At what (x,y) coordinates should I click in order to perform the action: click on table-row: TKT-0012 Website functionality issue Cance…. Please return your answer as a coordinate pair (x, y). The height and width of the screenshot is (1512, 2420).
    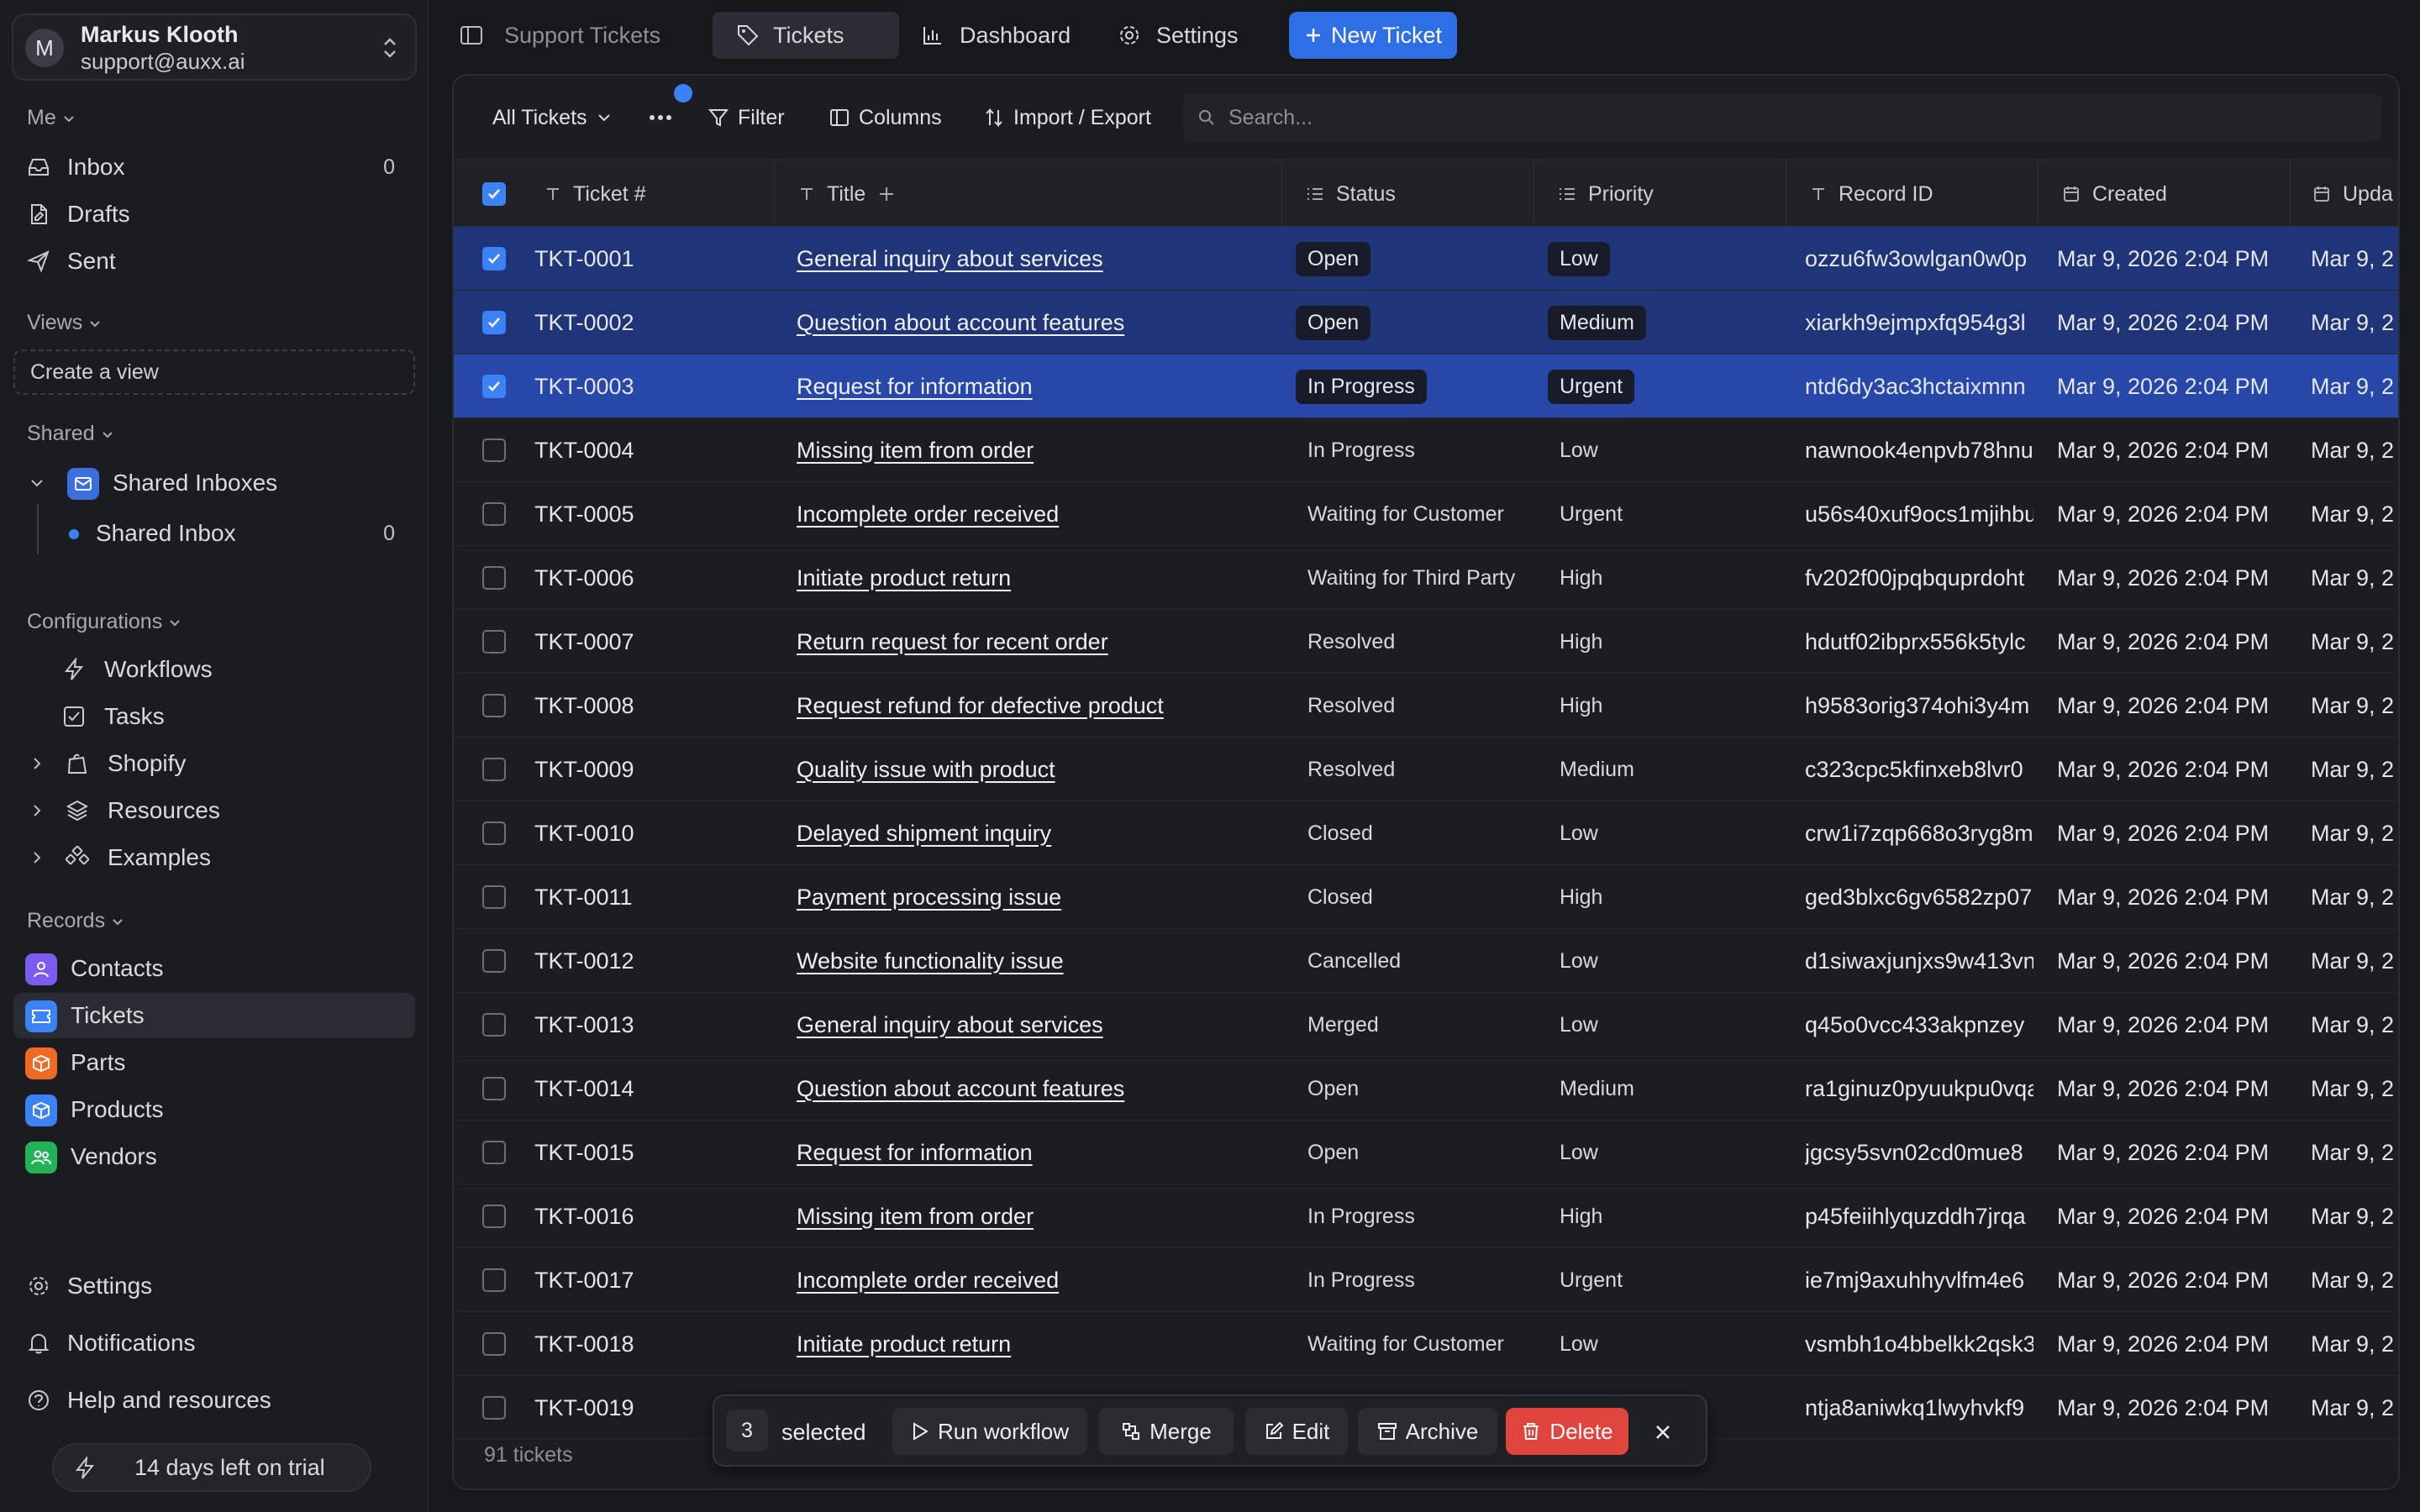
    Looking at the image, I should click on (1426, 961).